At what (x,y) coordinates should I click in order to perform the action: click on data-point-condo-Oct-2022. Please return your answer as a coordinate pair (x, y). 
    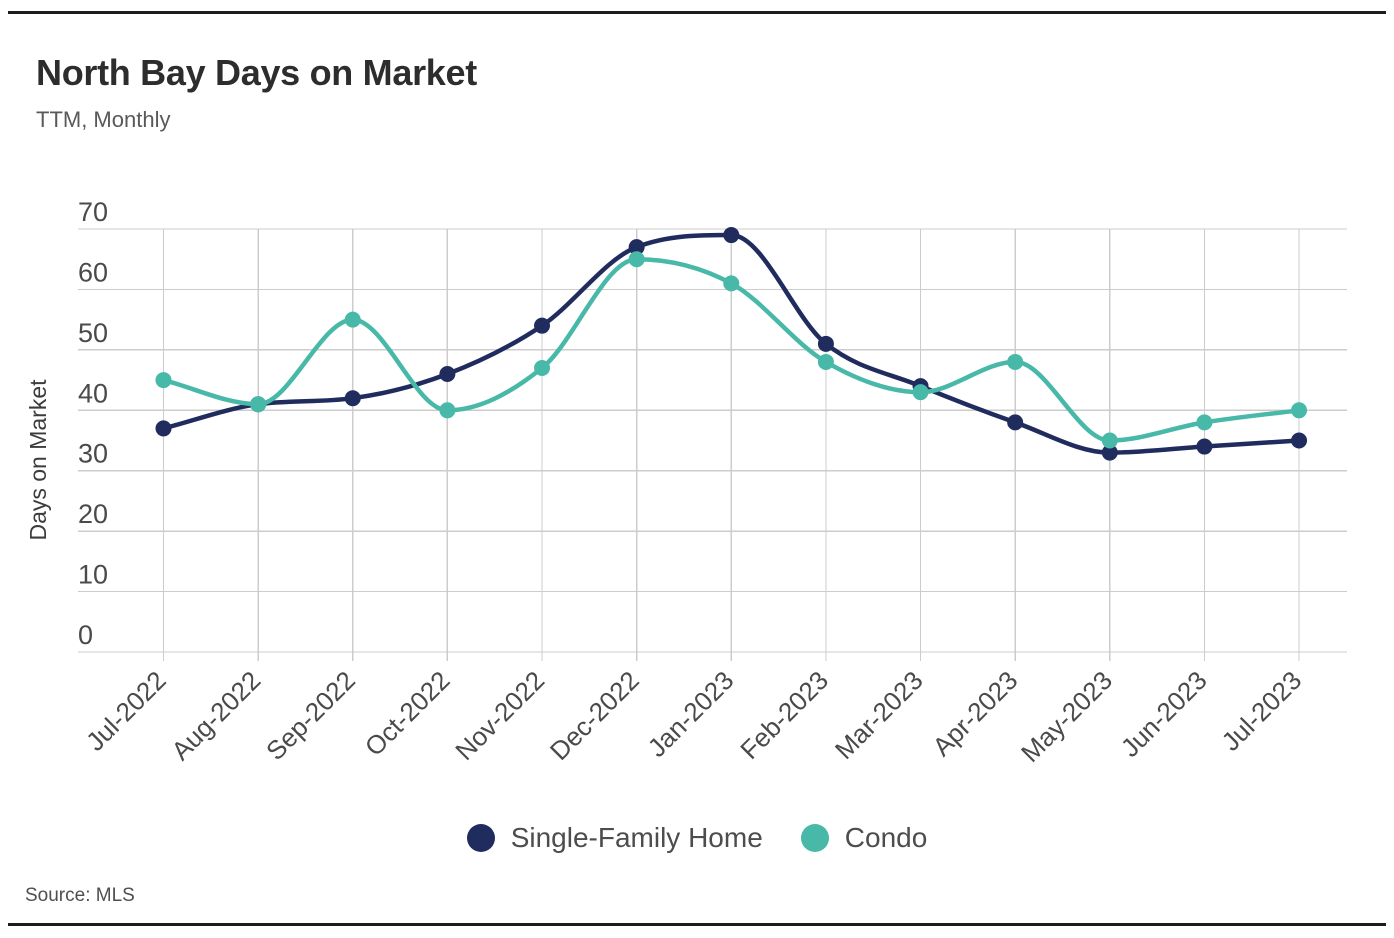
    Looking at the image, I should click on (447, 410).